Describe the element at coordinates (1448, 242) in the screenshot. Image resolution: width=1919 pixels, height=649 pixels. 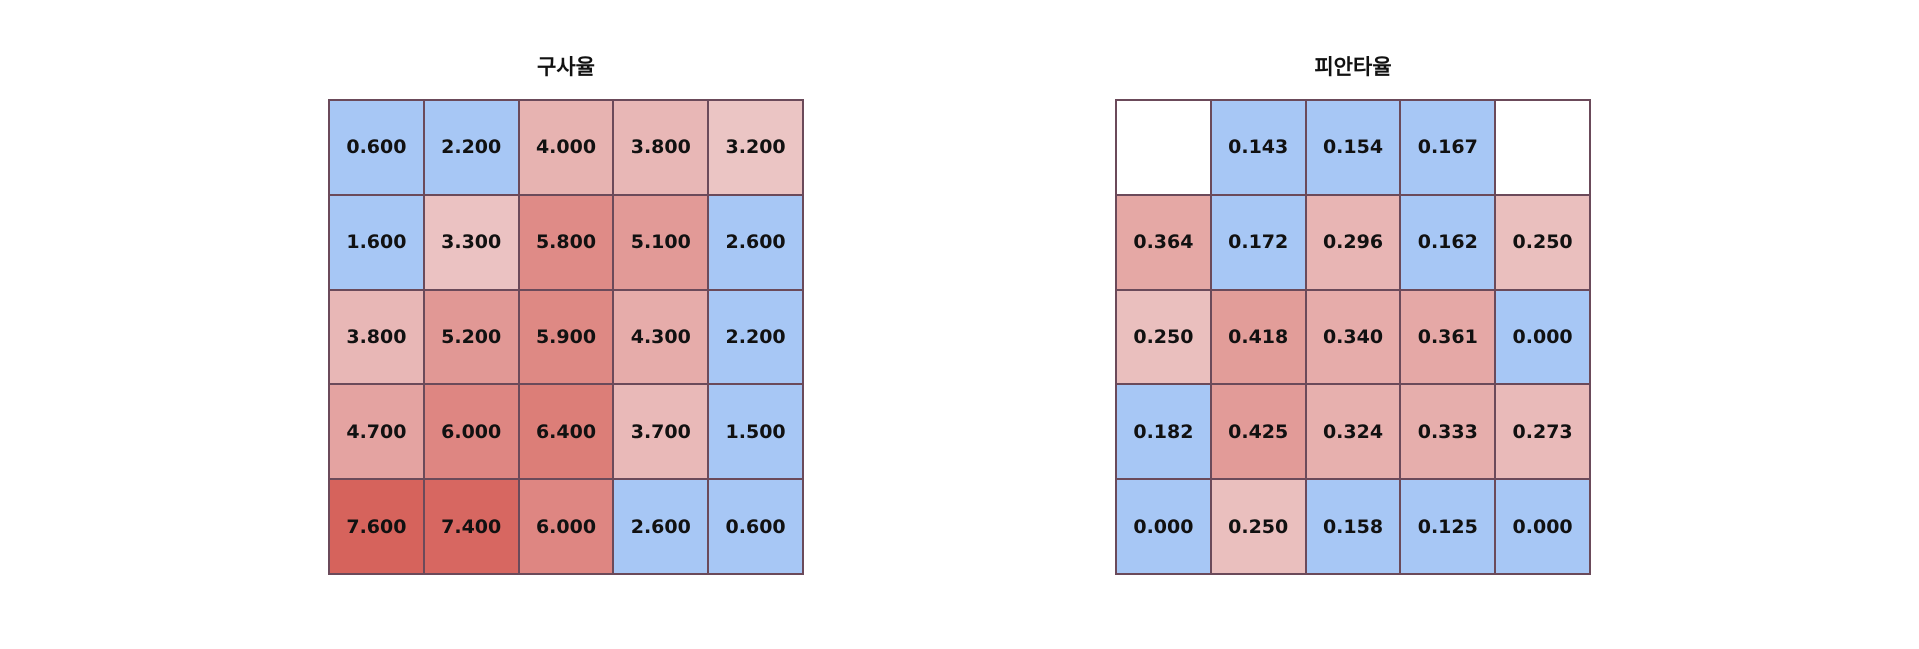
I see `heatmap-cell: 0.162` at that location.